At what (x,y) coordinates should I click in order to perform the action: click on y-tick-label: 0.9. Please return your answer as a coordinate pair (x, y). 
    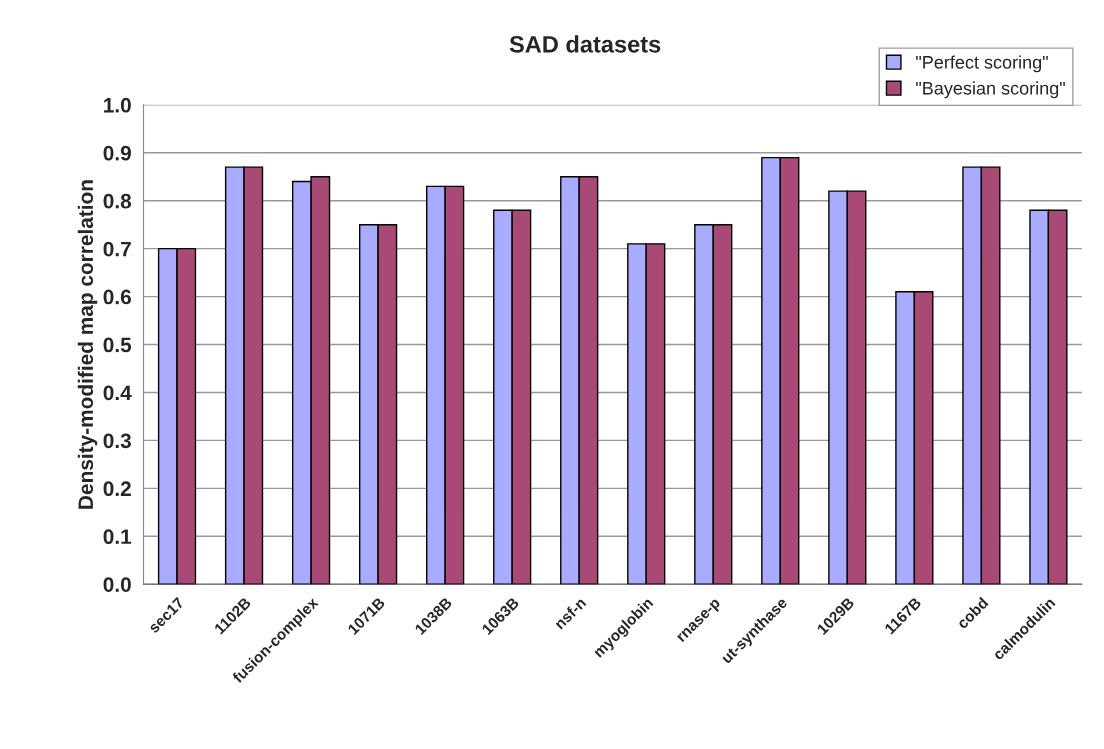
    Looking at the image, I should click on (117, 153).